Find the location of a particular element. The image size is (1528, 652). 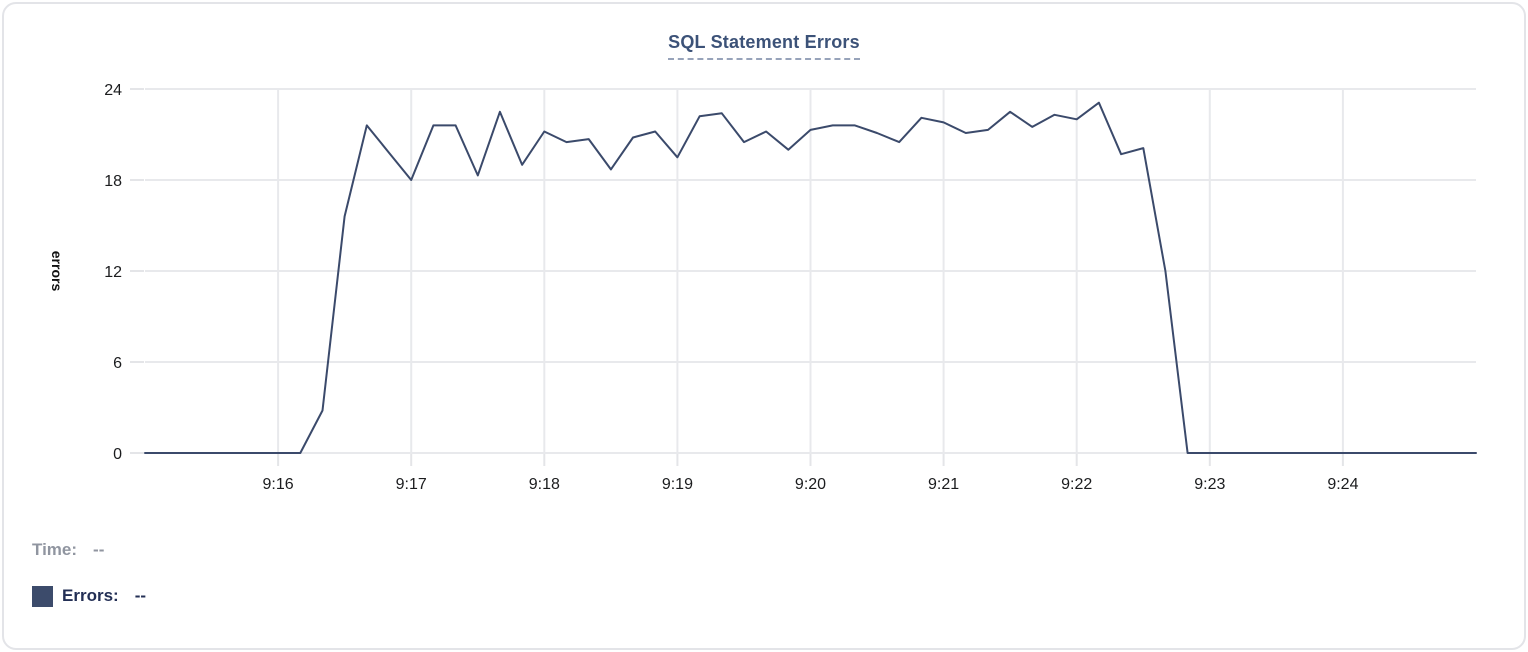

x-tick-label: 9:22 is located at coordinates (1076, 484).